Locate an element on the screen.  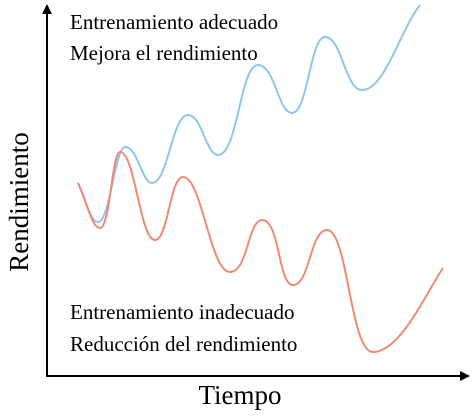
y-axis-label: Rendimiento is located at coordinates (19, 201).